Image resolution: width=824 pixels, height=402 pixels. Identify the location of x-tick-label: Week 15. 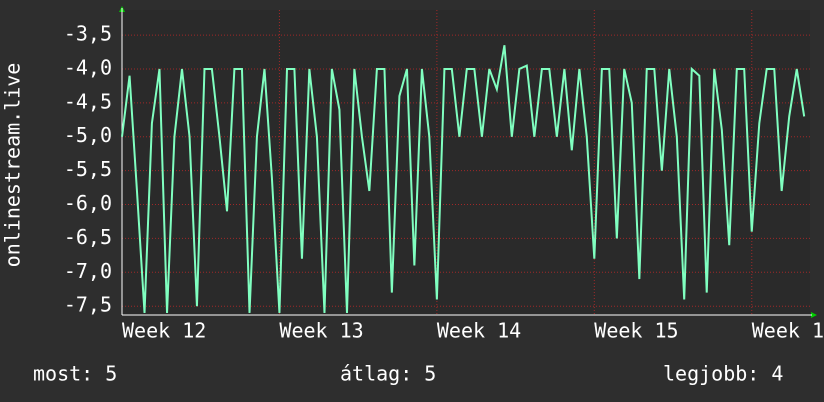
(636, 331).